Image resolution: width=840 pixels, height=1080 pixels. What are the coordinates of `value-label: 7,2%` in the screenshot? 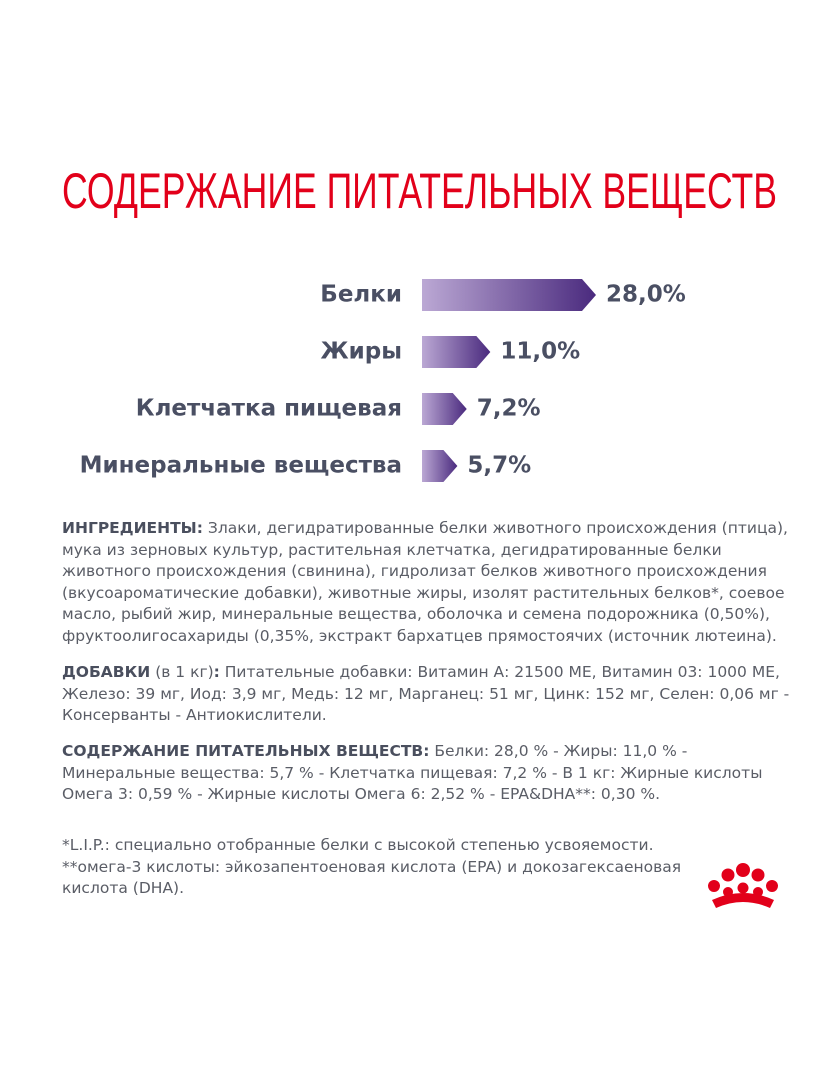 It's located at (509, 409).